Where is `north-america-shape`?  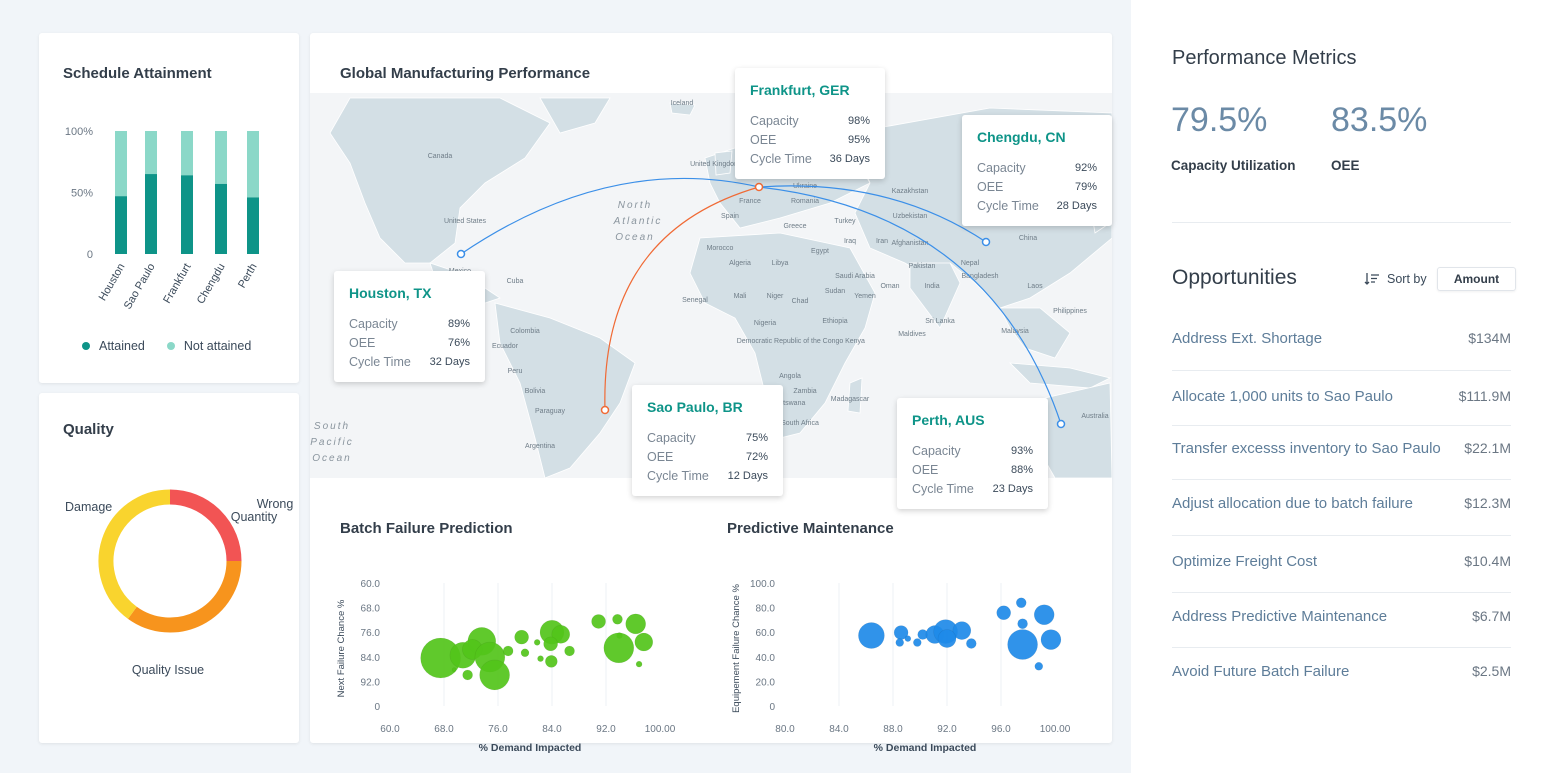 north-america-shape is located at coordinates (440, 180).